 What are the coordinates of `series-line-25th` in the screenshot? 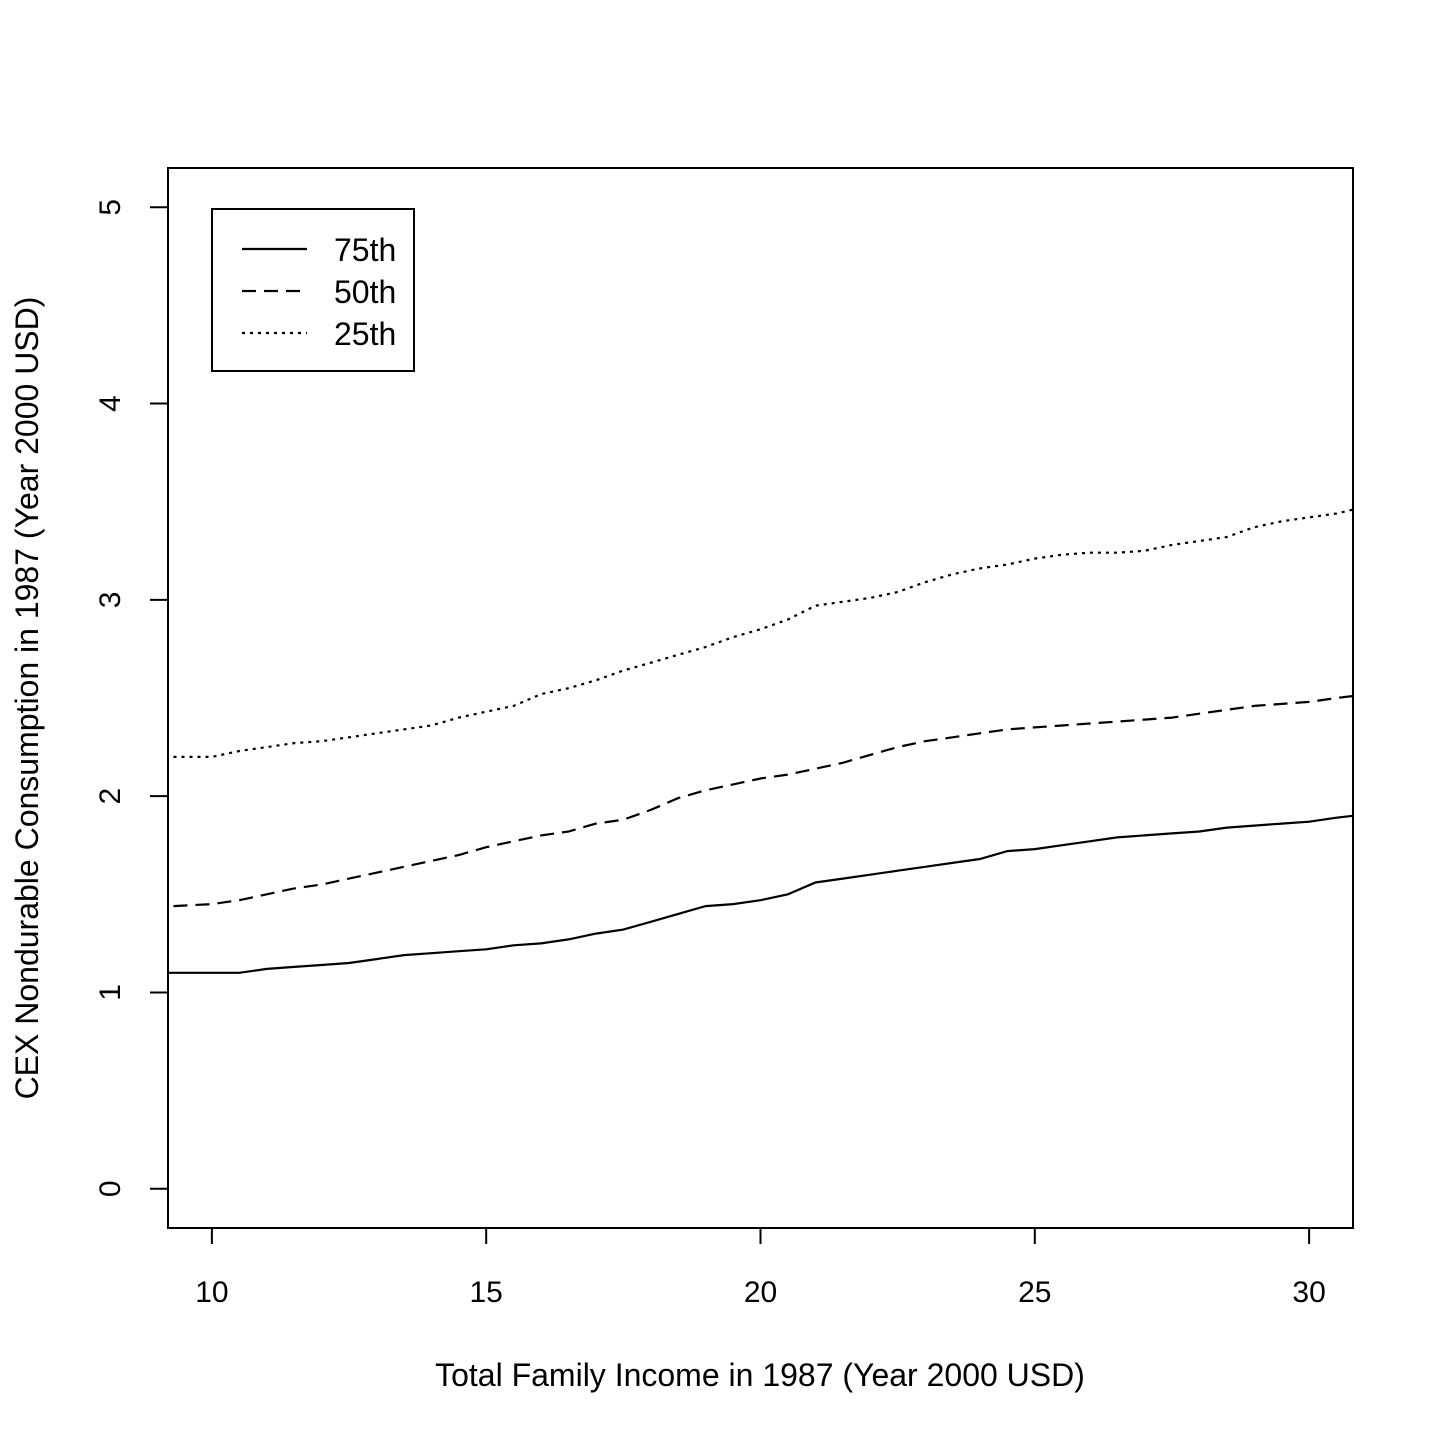 It's located at (763, 633).